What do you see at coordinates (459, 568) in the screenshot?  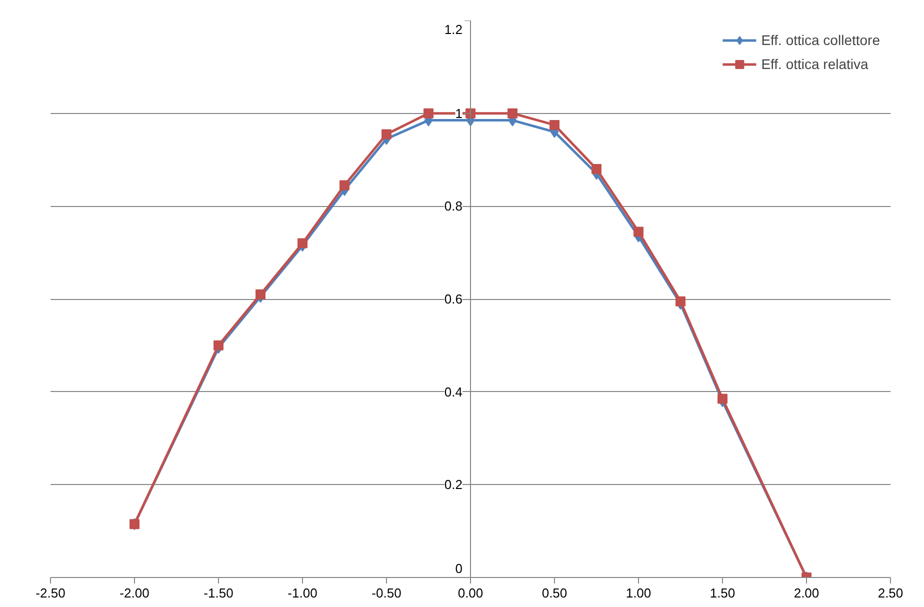 I see `y-tick-label: 0` at bounding box center [459, 568].